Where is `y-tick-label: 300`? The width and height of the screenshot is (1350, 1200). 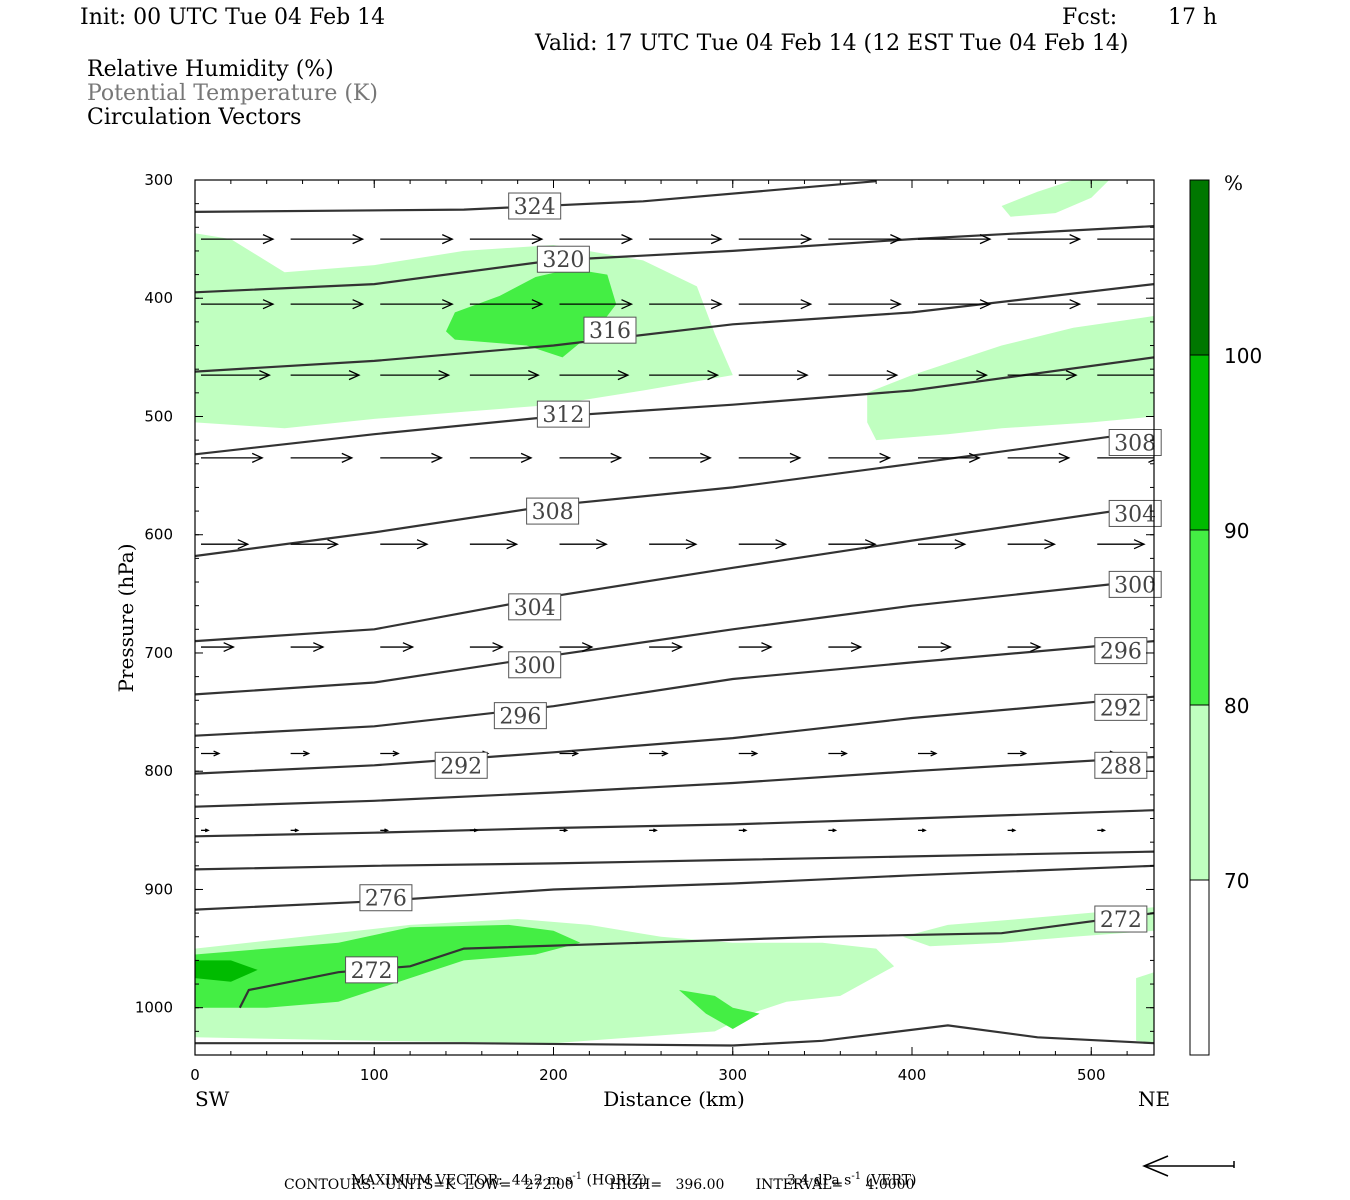
y-tick-label: 300 is located at coordinates (158, 180).